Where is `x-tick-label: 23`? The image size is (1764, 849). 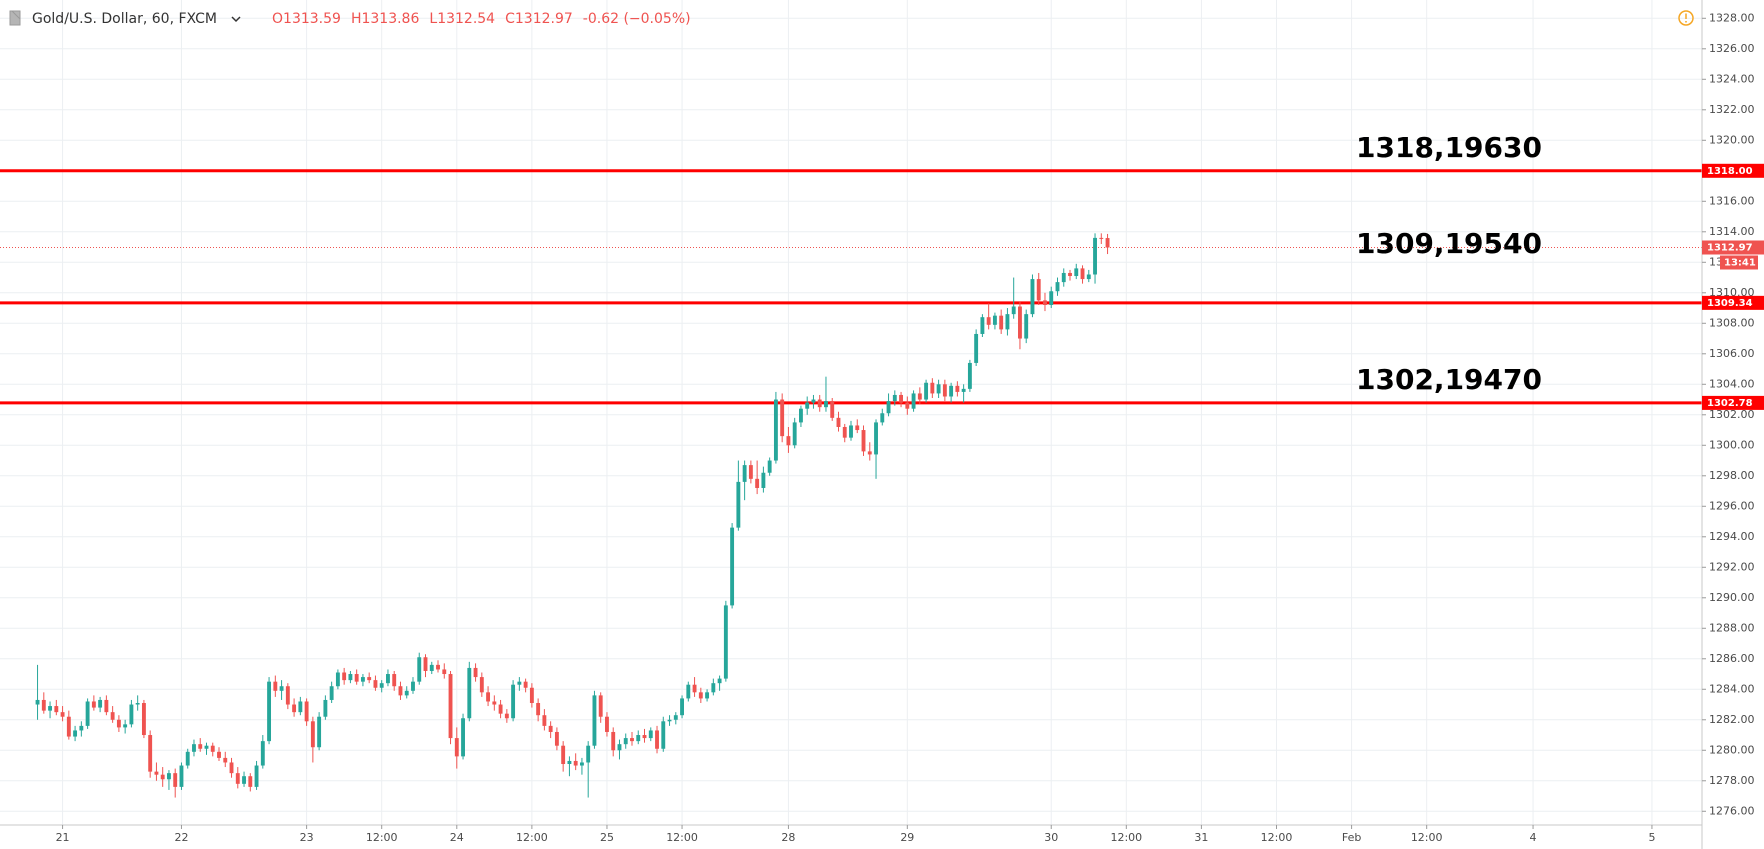
x-tick-label: 23 is located at coordinates (307, 837).